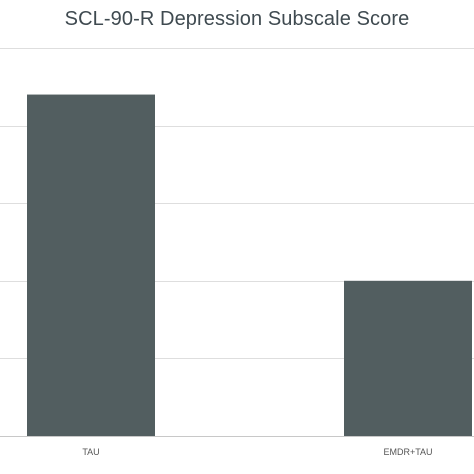  I want to click on x-tick-label: EMDR+TAU, so click(407, 452).